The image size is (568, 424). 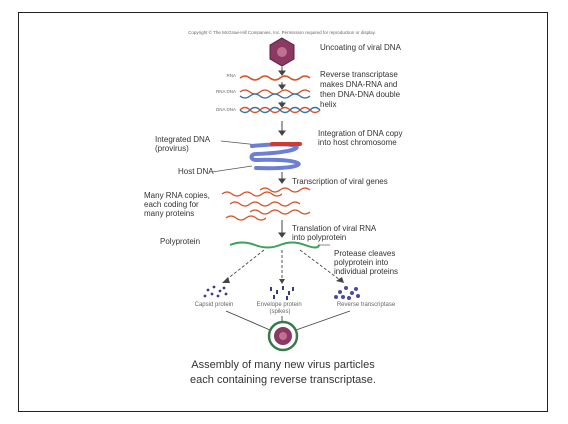 What do you see at coordinates (283, 280) in the screenshot?
I see `cleavage-arrowheads` at bounding box center [283, 280].